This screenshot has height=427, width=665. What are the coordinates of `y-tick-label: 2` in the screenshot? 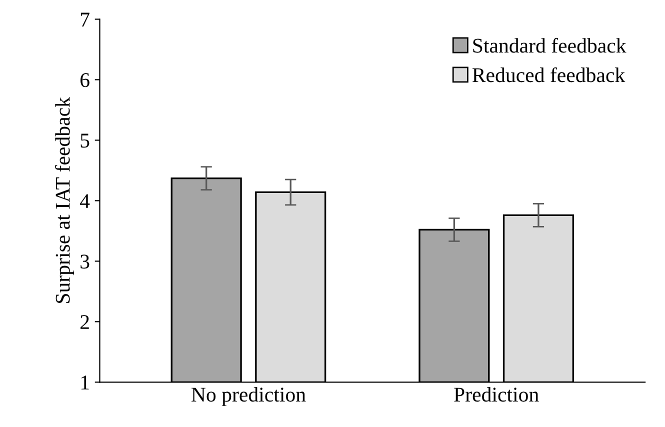 It's located at (84, 322).